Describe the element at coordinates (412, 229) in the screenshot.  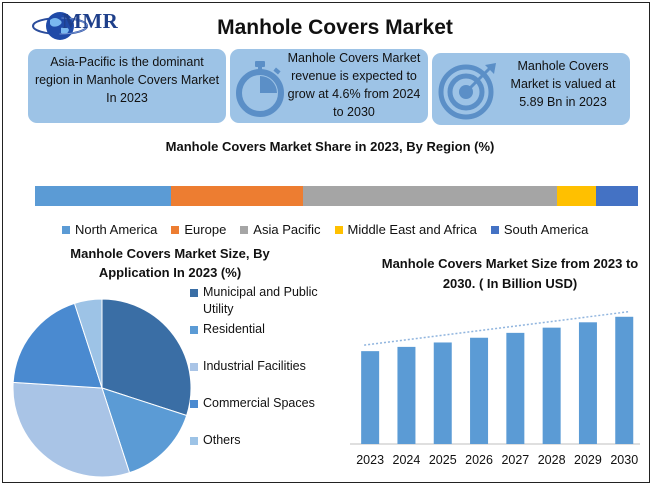
I see `legend-label: Middle East and Africa` at that location.